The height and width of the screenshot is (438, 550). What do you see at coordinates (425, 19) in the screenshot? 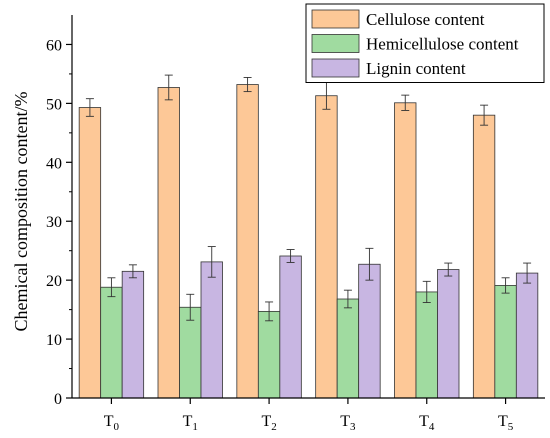
I see `legend-label: Cellulose content` at bounding box center [425, 19].